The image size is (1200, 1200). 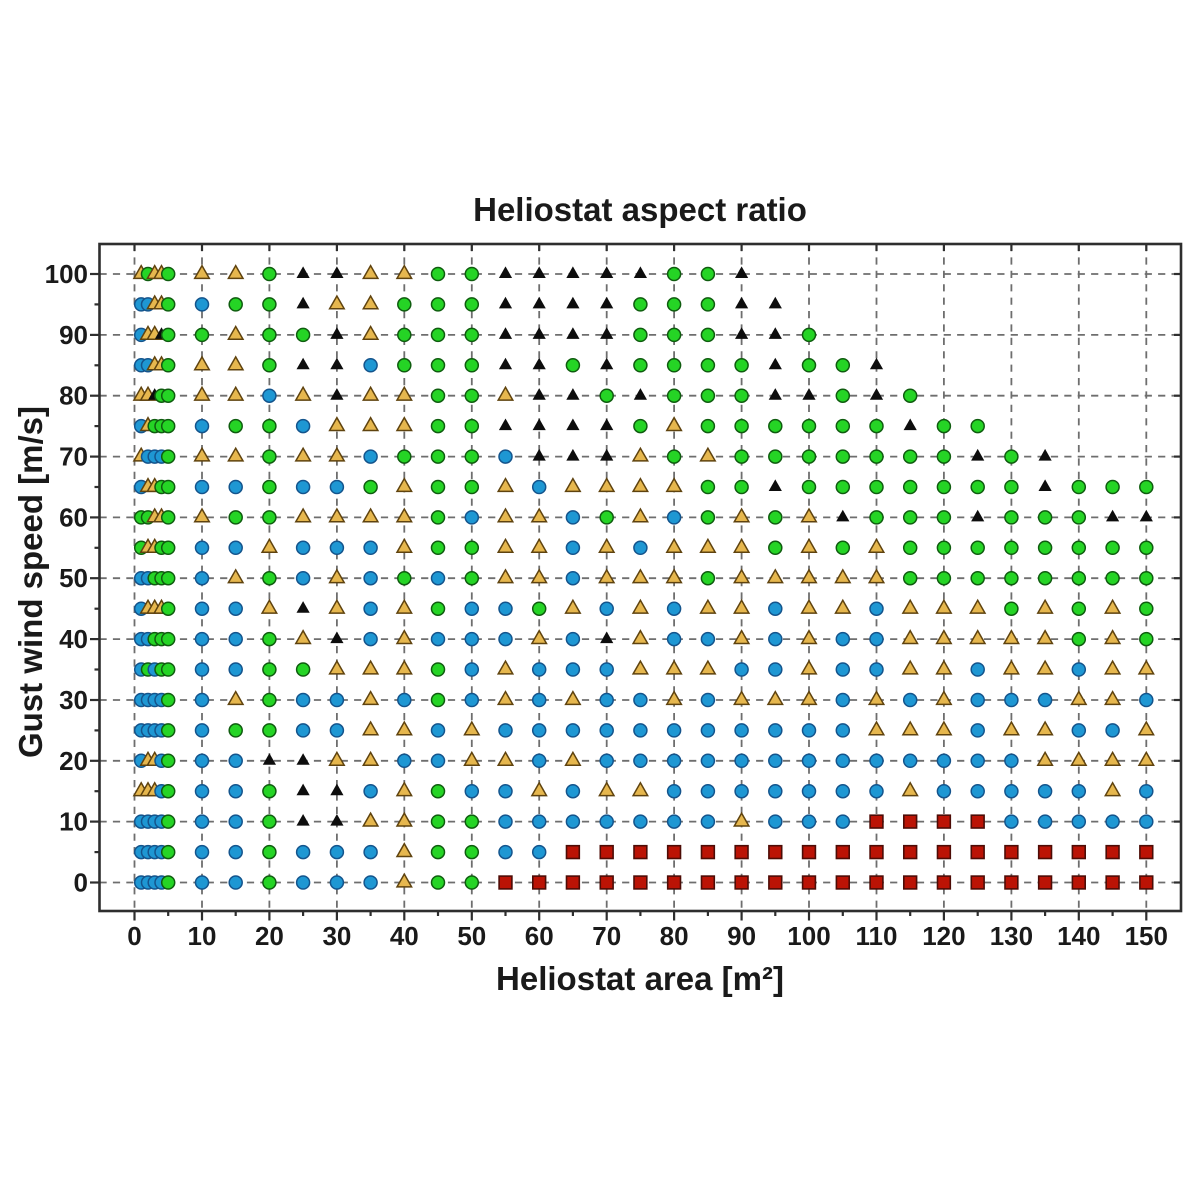 What do you see at coordinates (1011, 936) in the screenshot?
I see `svg-text: 130` at bounding box center [1011, 936].